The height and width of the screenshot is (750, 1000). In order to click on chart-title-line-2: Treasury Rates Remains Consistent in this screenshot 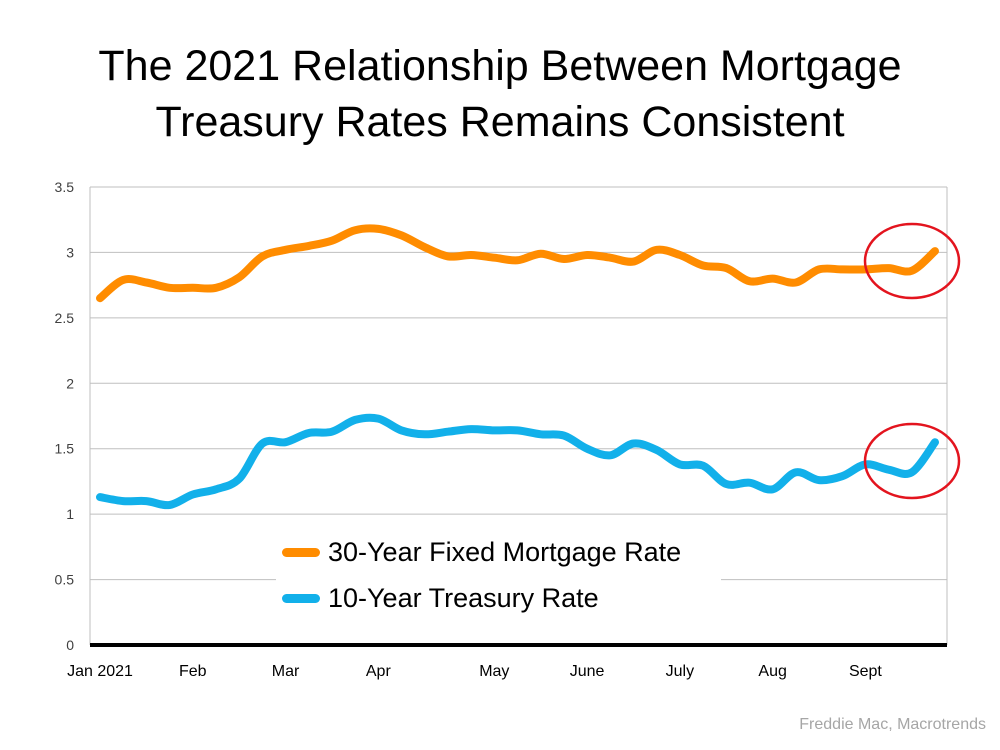, I will do `click(500, 122)`.